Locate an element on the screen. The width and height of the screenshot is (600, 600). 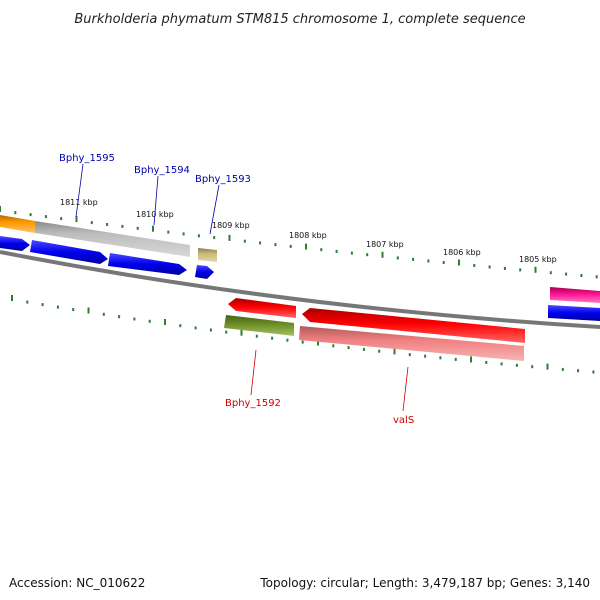
scale-ticks-outer is located at coordinates (299, 242).